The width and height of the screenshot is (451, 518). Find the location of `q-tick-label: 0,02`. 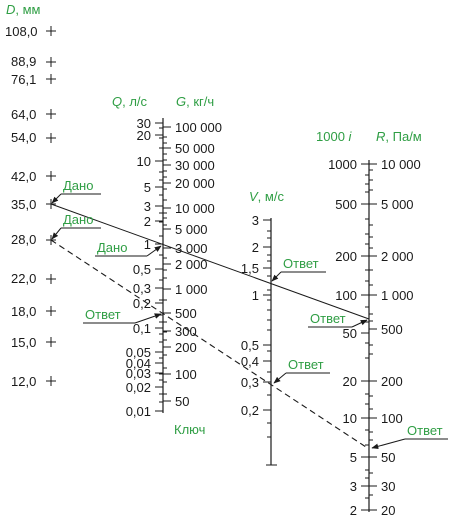

q-tick-label: 0,02 is located at coordinates (138, 387).